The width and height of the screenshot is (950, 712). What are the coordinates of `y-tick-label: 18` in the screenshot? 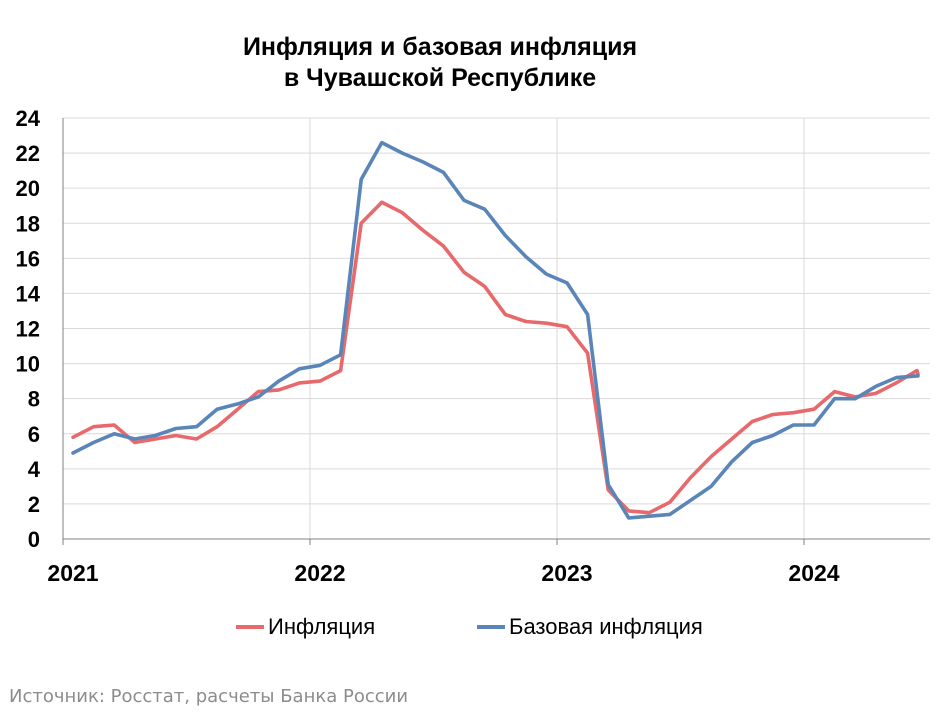 It's located at (28, 223).